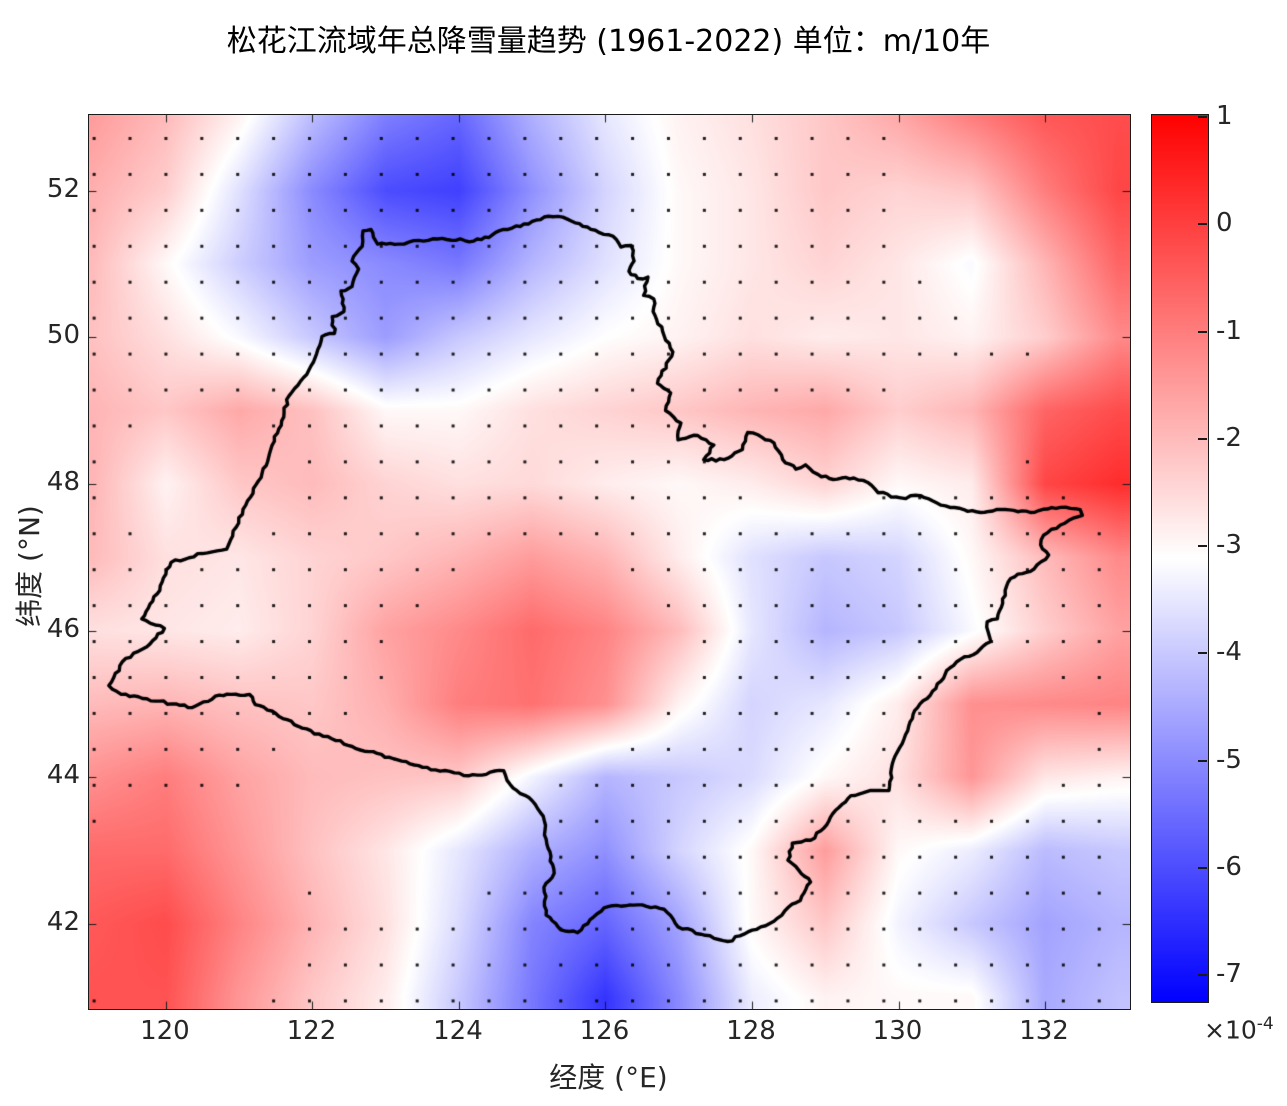  Describe the element at coordinates (63, 775) in the screenshot. I see `y-tick-label: 44` at that location.